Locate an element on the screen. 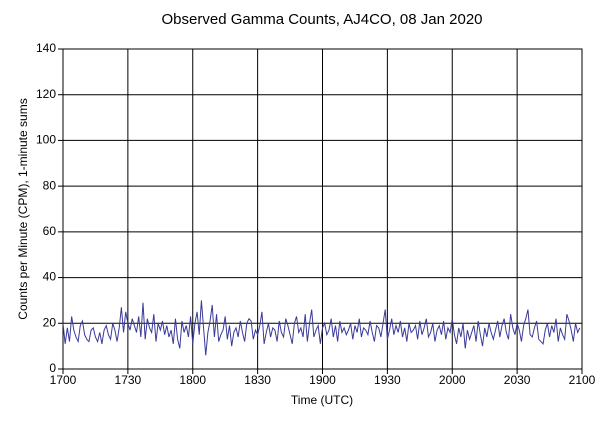 The image size is (600, 428). data-line is located at coordinates (321, 328).